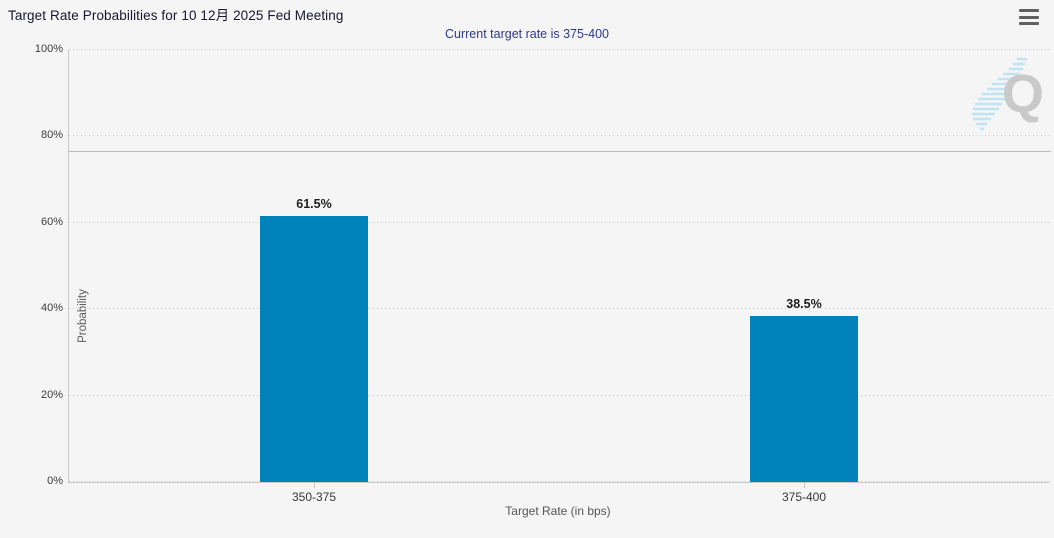  I want to click on gridline-20%, so click(560, 395).